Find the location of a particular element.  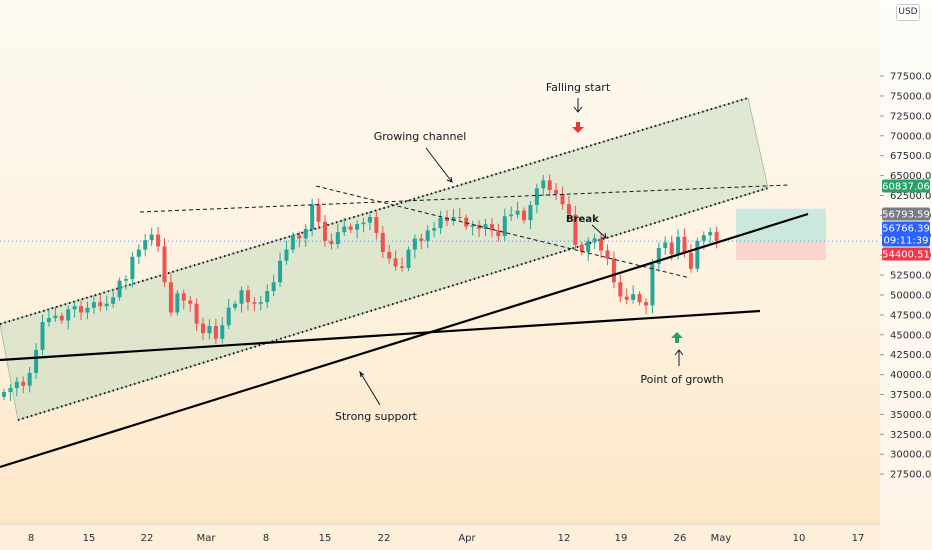

y-tick-label: 67500.00 is located at coordinates (911, 156).